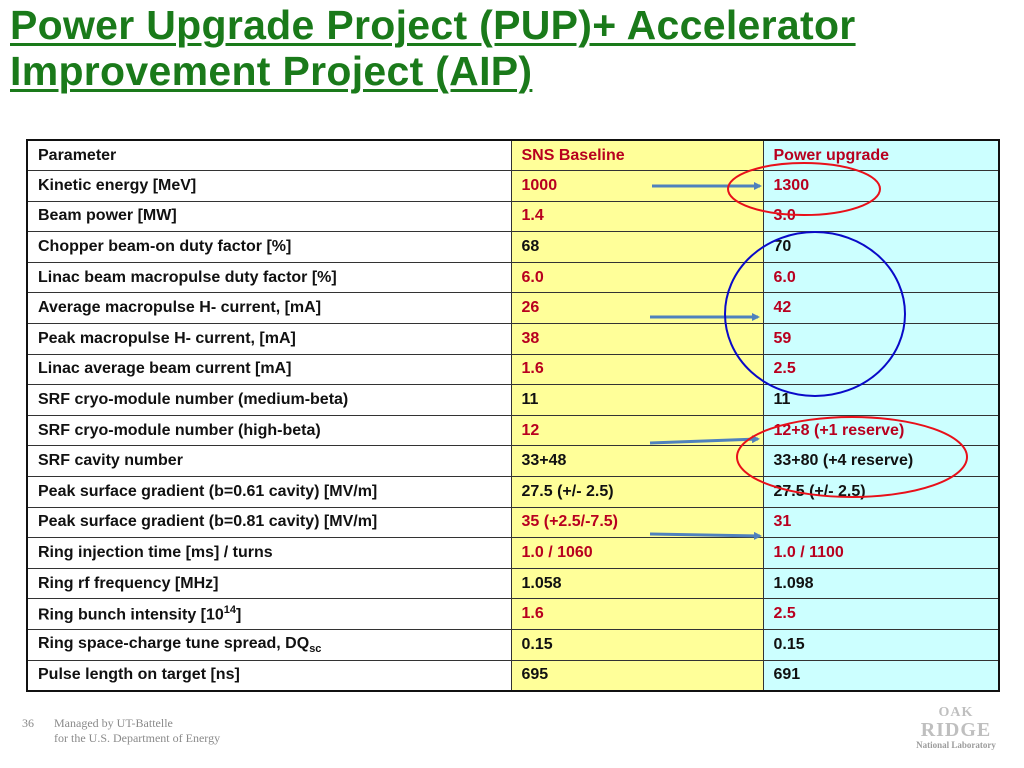  What do you see at coordinates (513, 369) in the screenshot?
I see `table-row: Linac average beam current [mA] 1.6 2.5` at bounding box center [513, 369].